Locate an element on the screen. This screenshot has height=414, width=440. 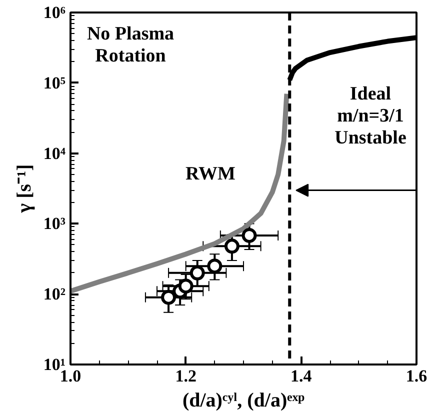
x-tick-label: 1.2 is located at coordinates (185, 376).